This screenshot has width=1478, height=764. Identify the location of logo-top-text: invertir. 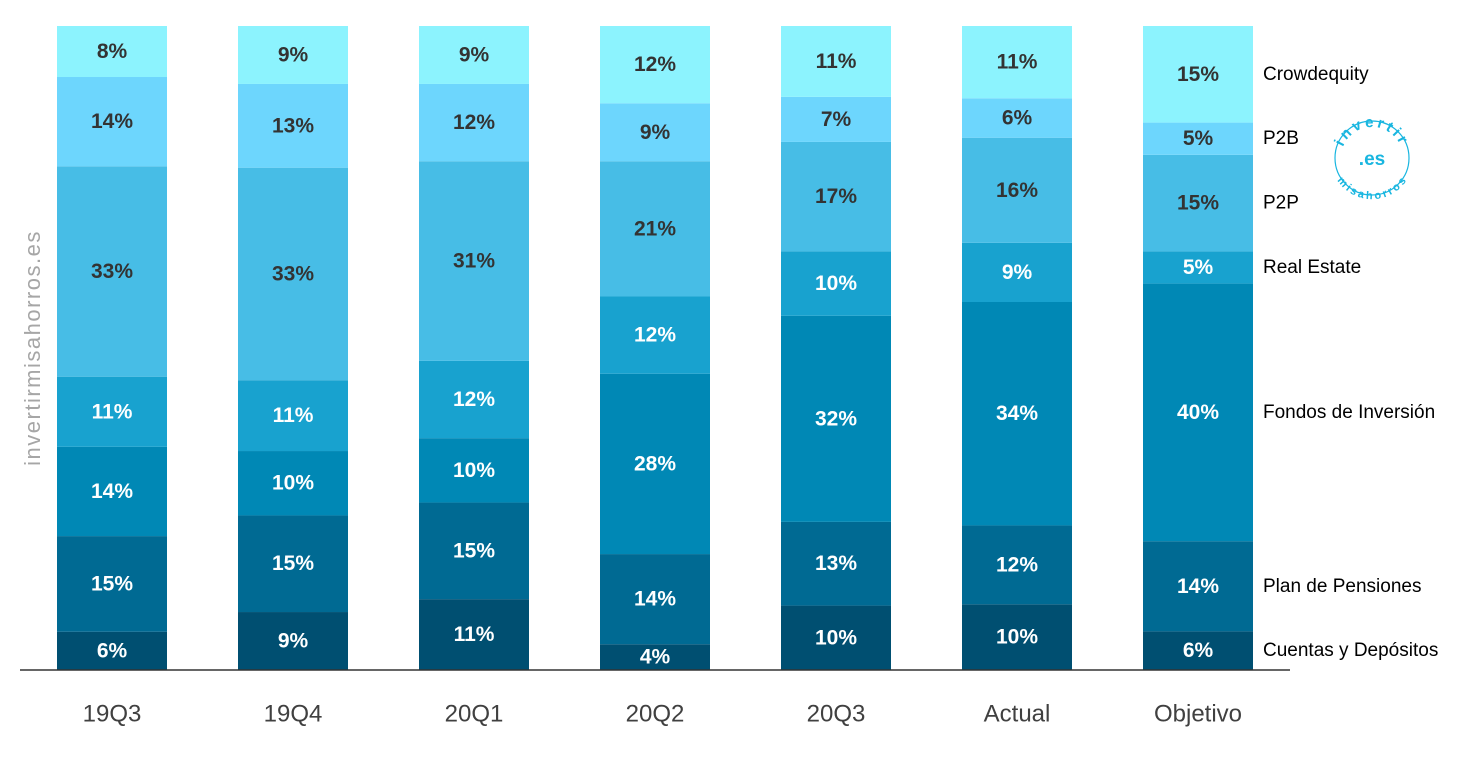
(1370, 131).